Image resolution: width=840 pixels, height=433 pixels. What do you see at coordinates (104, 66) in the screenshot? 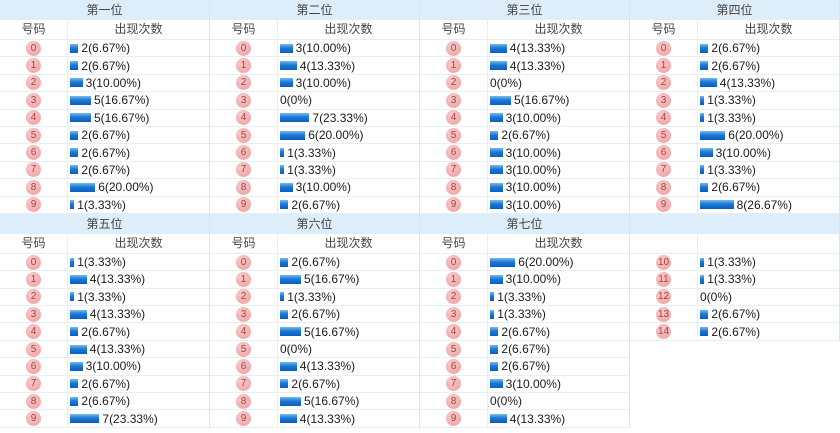
I see `frequency-row: 1 2(6.67%)` at bounding box center [104, 66].